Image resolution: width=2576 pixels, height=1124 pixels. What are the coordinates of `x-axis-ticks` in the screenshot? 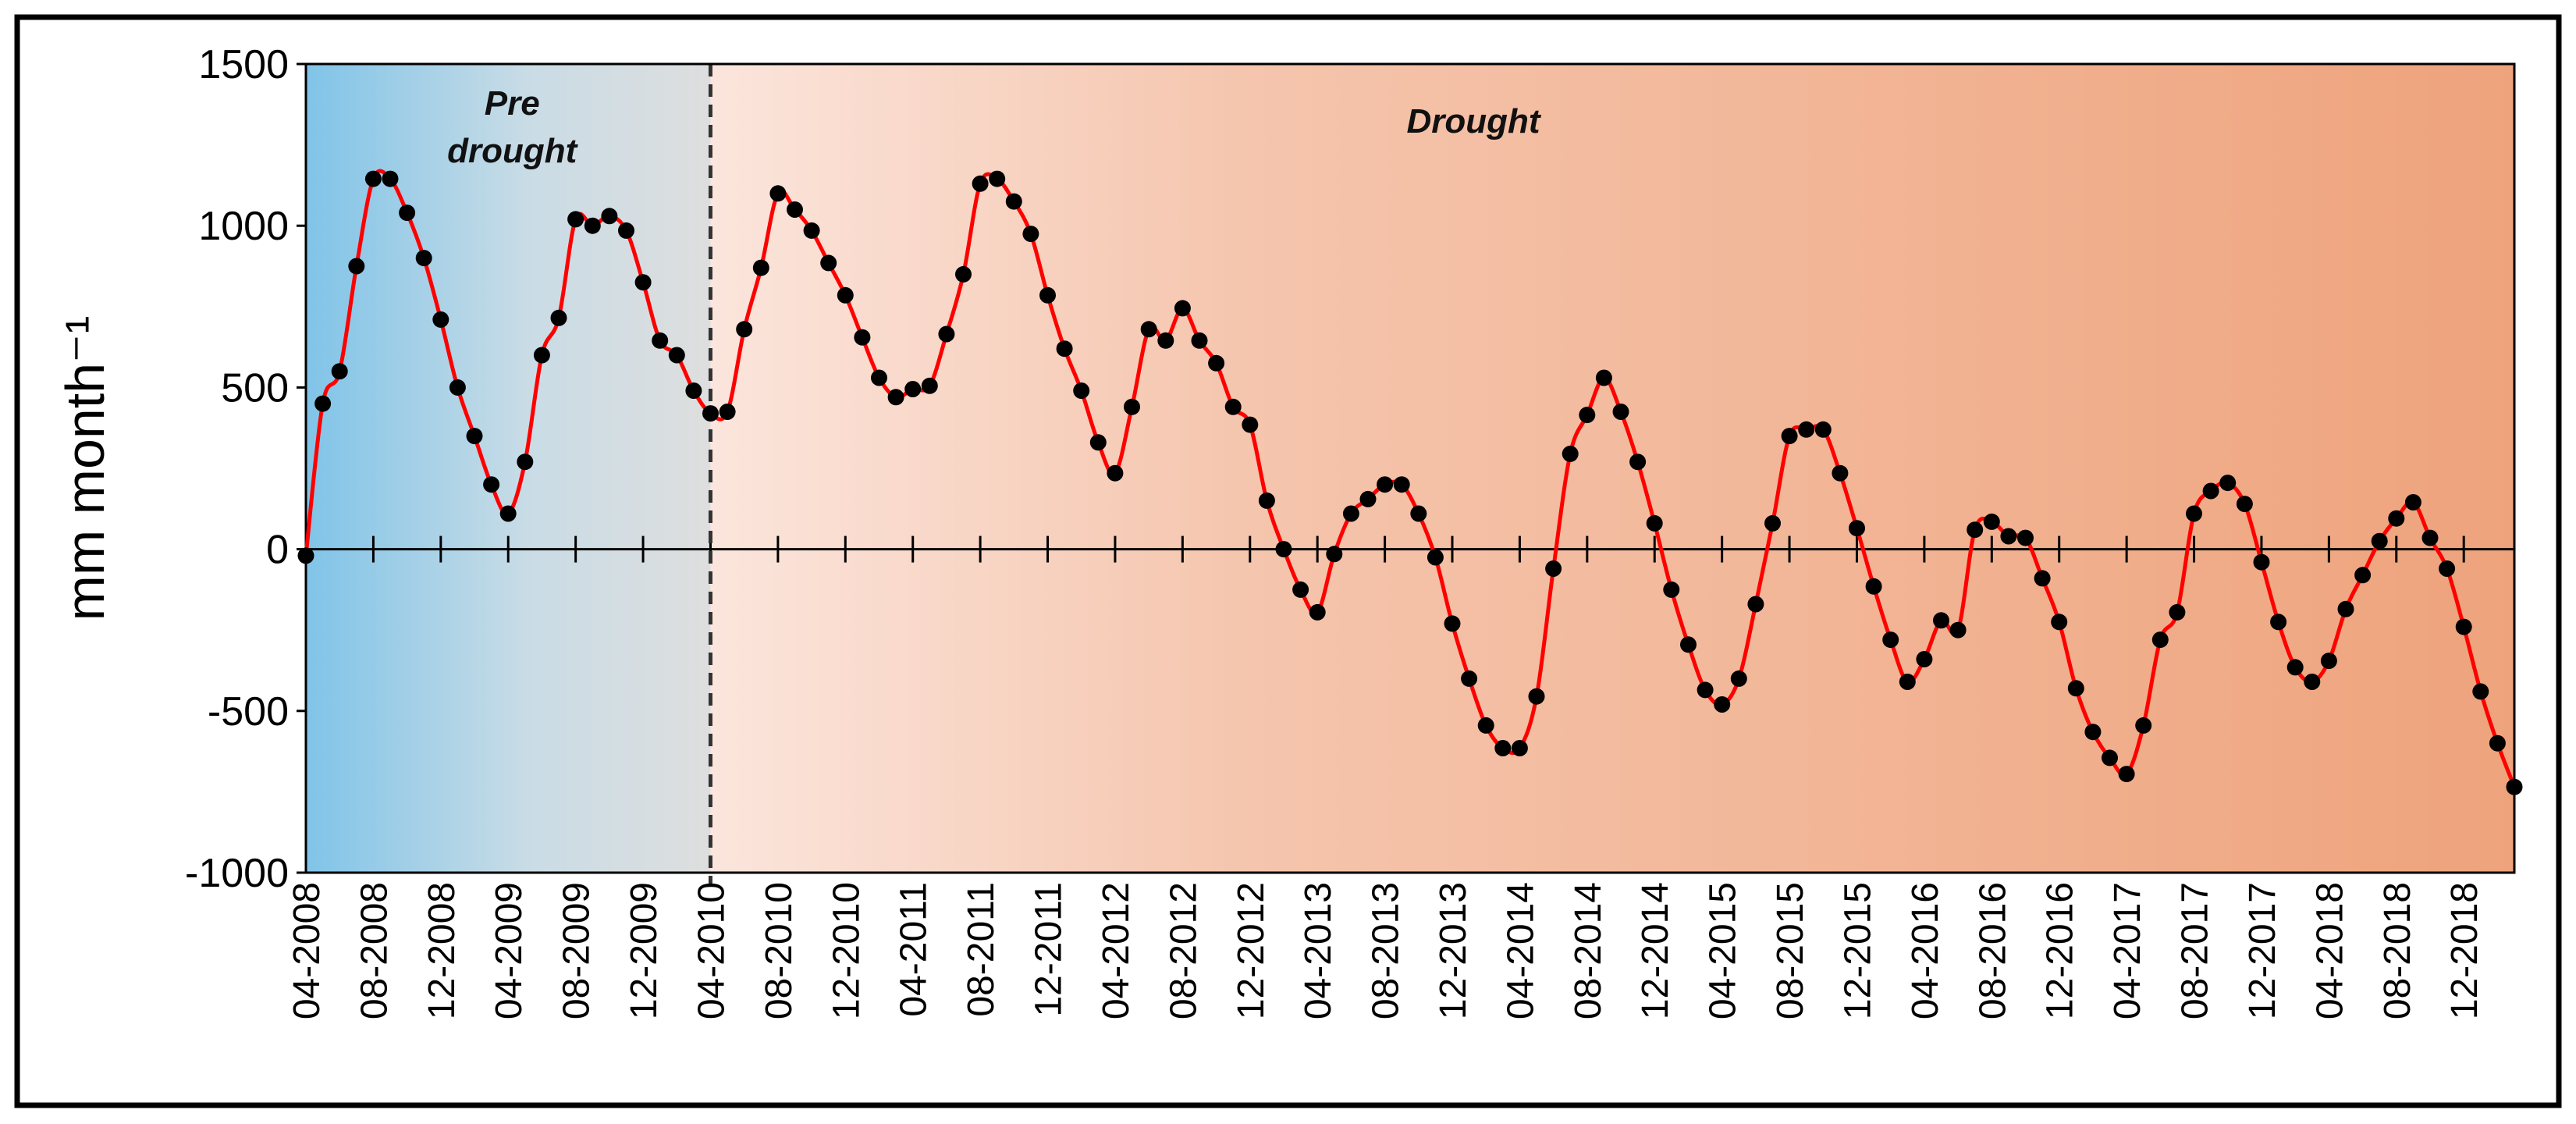 It's located at (1384, 549).